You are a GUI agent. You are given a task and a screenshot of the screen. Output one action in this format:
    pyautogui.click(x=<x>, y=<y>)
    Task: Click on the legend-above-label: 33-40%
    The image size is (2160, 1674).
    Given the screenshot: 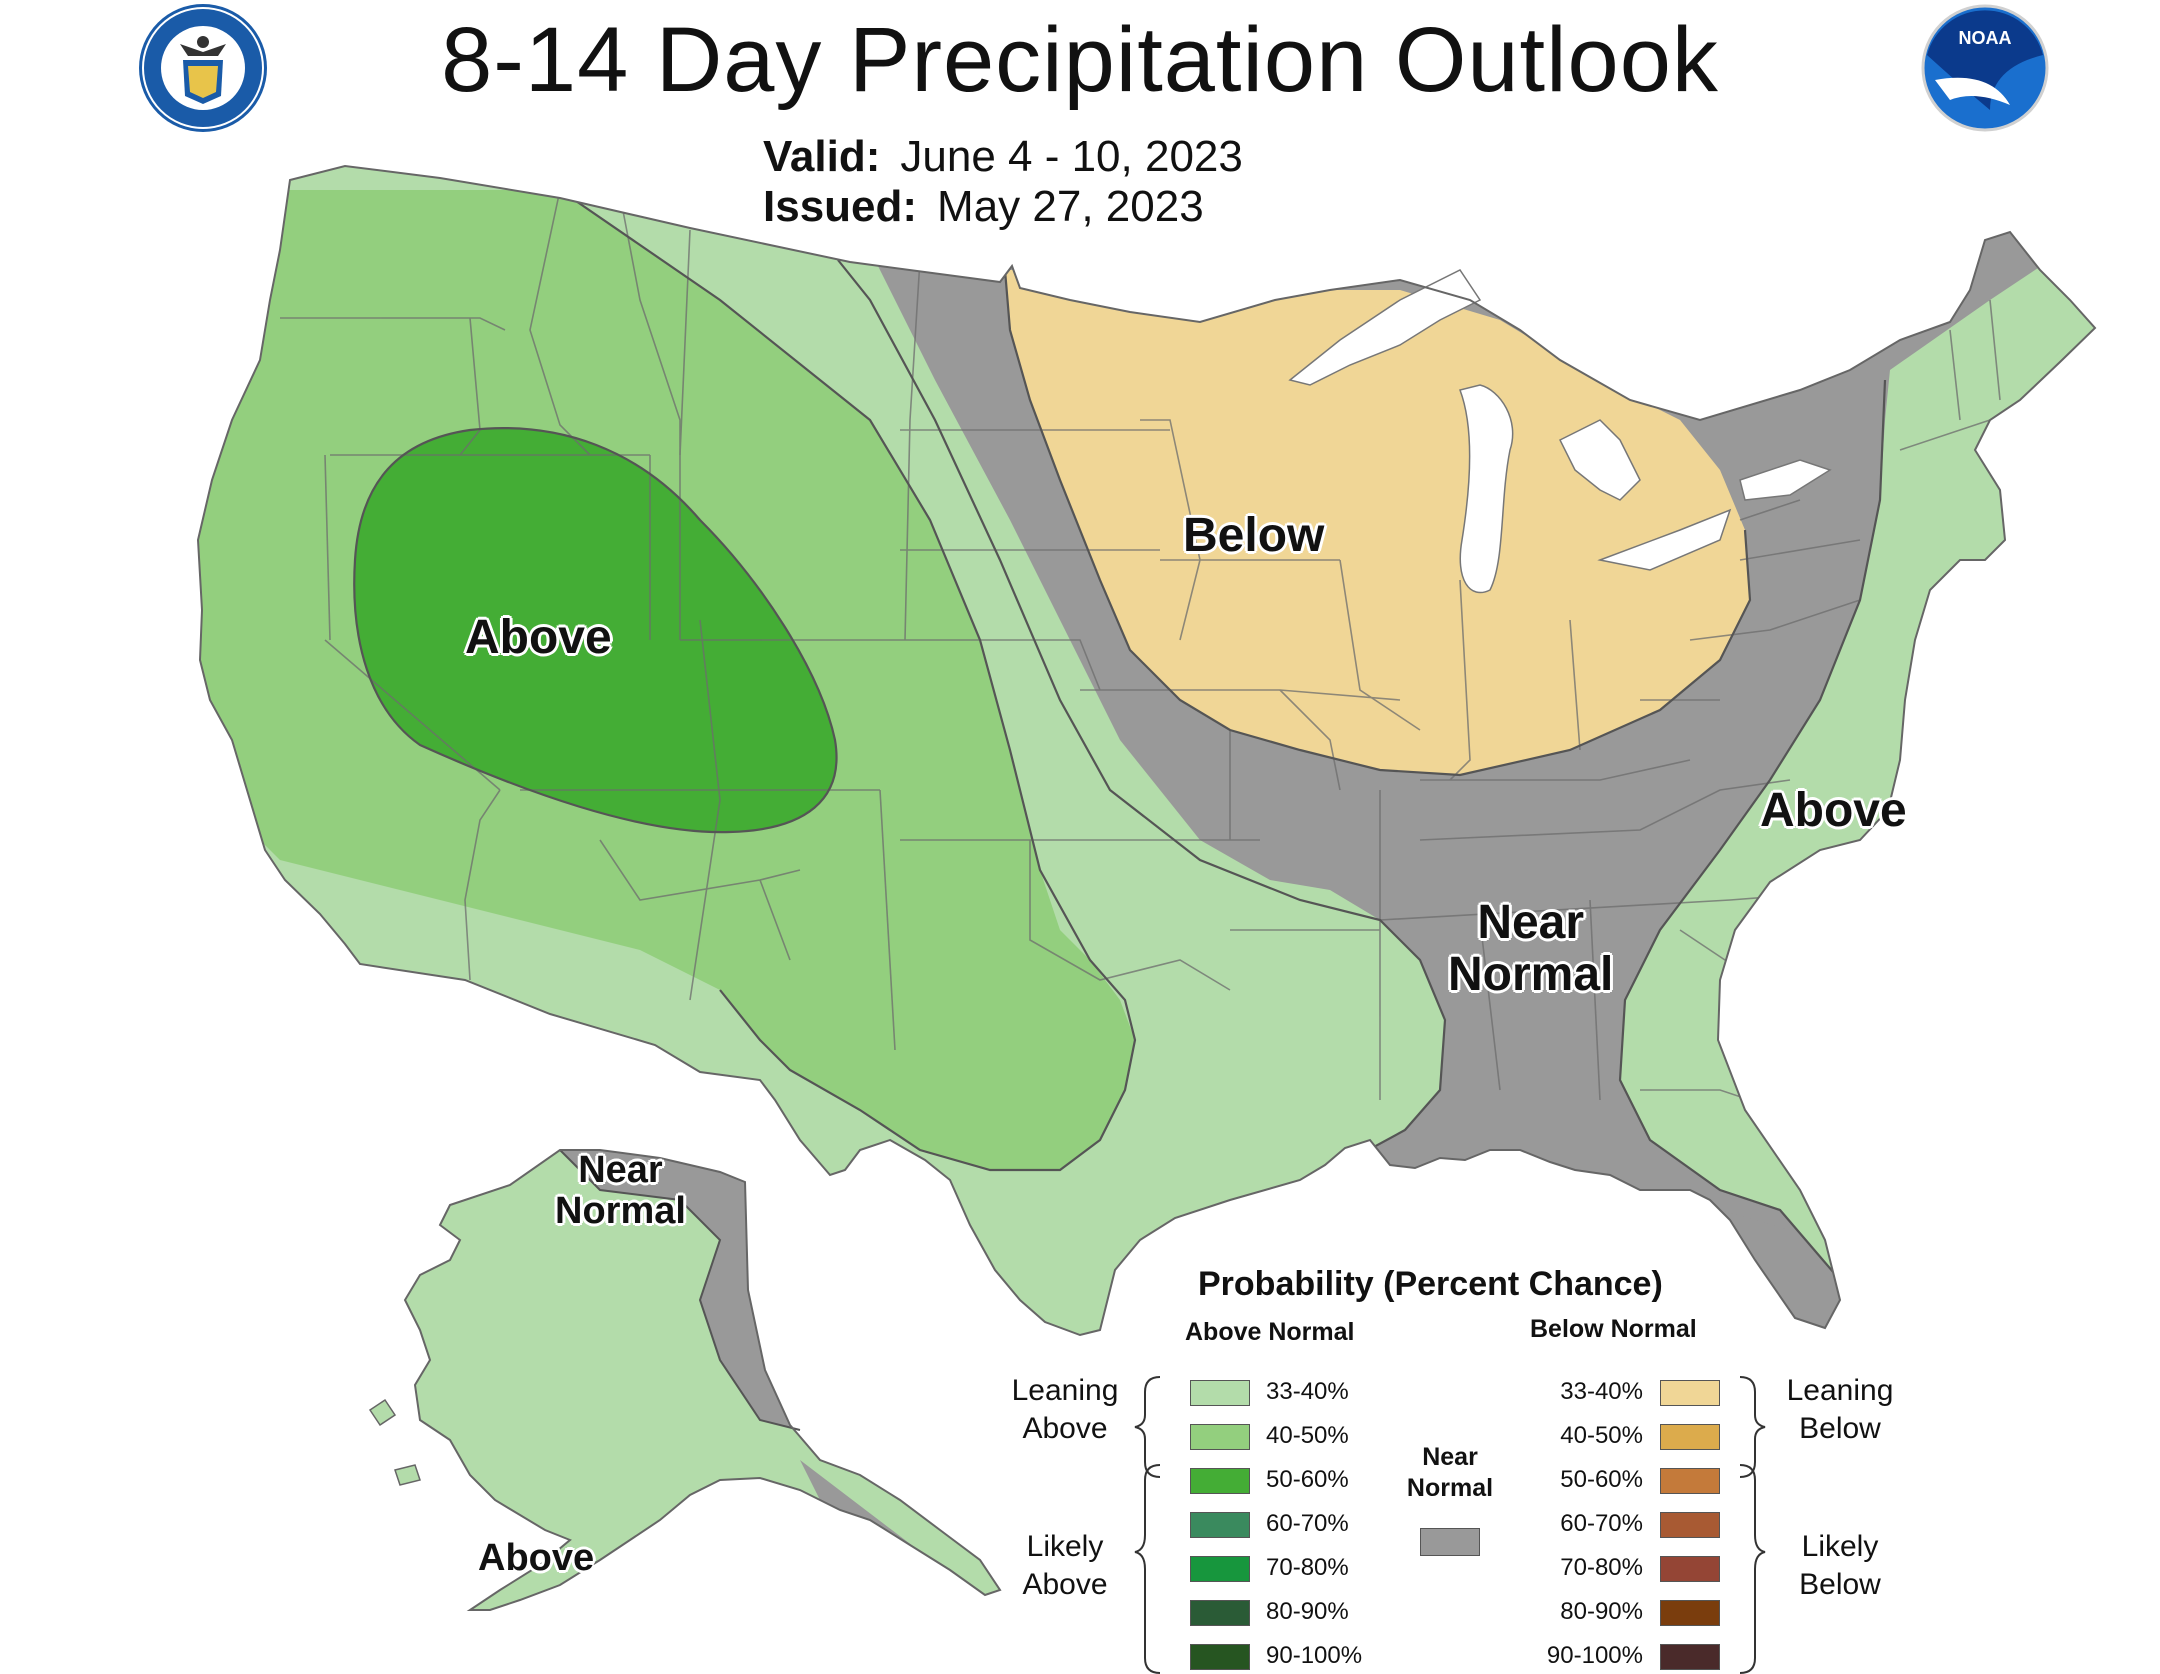 What is the action you would take?
    pyautogui.click(x=1307, y=1391)
    